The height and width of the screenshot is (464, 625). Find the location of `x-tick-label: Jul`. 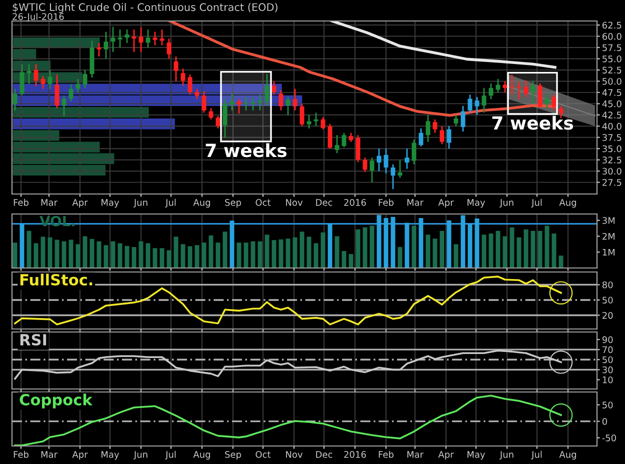

x-tick-label: Jul is located at coordinates (536, 203).